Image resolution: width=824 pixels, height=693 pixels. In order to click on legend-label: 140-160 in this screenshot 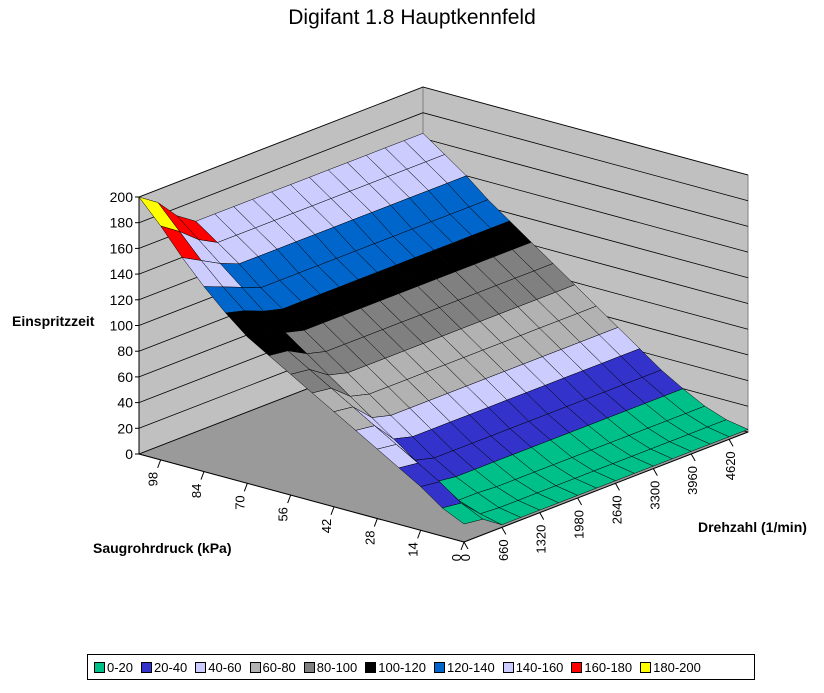, I will do `click(539, 667)`.